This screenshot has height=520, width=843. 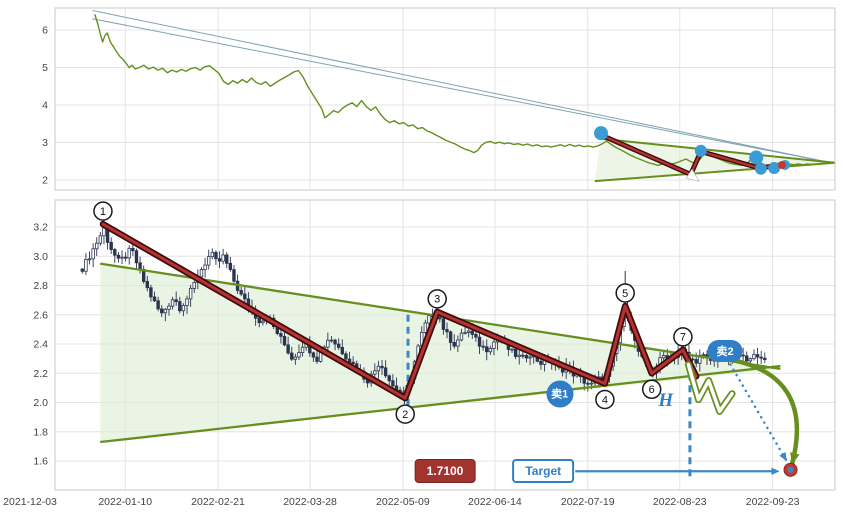 What do you see at coordinates (588, 502) in the screenshot?
I see `x-tick-label: 2022-07-19` at bounding box center [588, 502].